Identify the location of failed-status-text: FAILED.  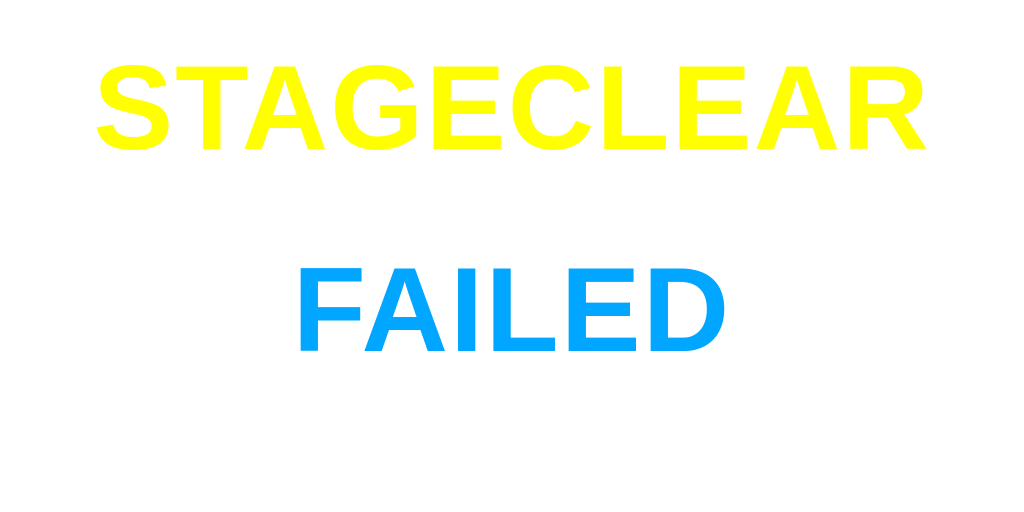
(512, 310).